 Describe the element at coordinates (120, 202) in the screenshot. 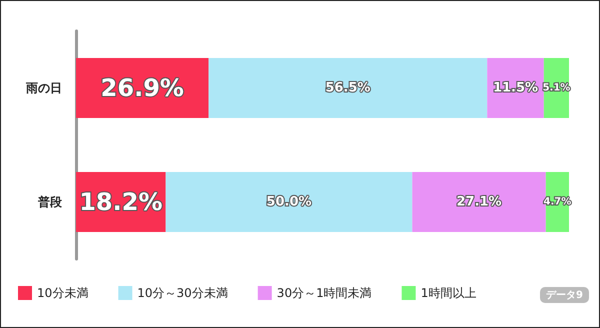

I see `data-label: 18.2%` at that location.